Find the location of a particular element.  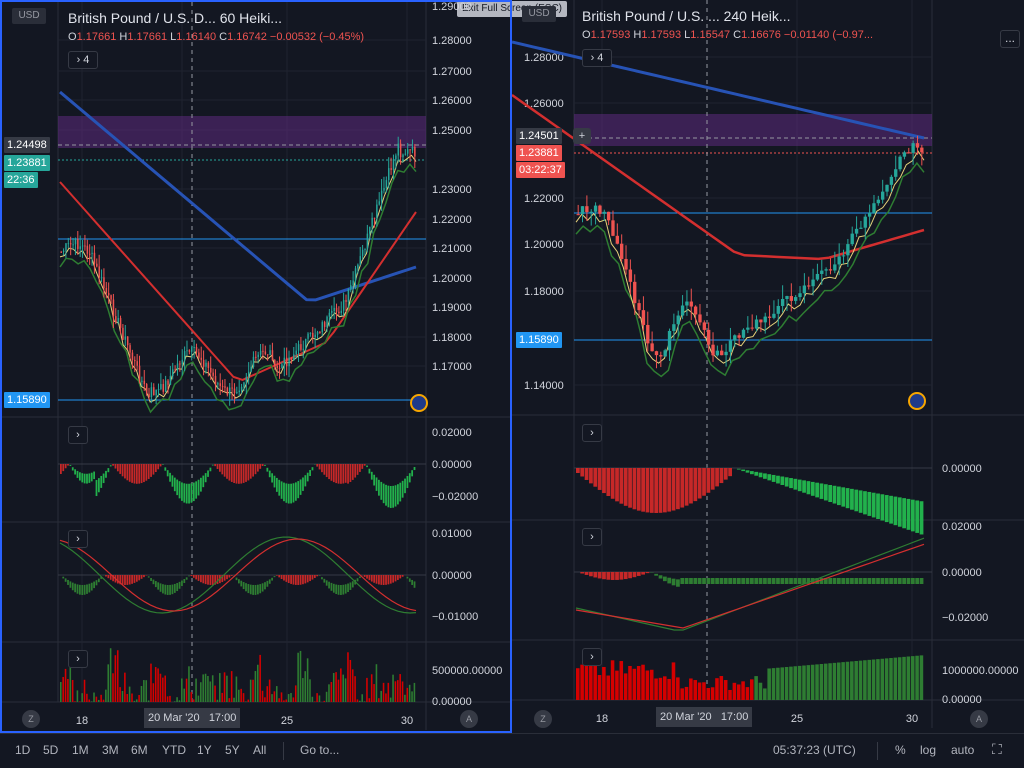

percent-toggle: % is located at coordinates (900, 750).